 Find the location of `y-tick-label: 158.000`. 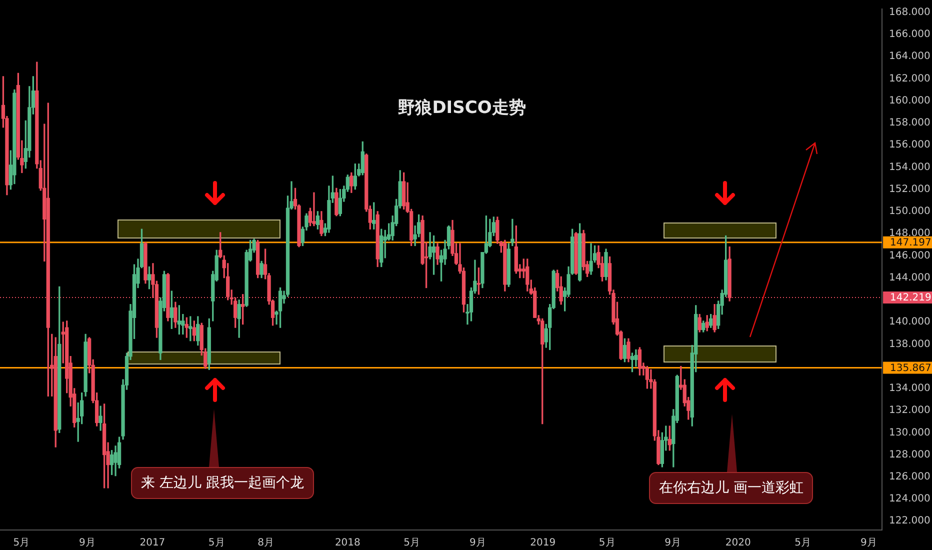

y-tick-label: 158.000 is located at coordinates (909, 123).